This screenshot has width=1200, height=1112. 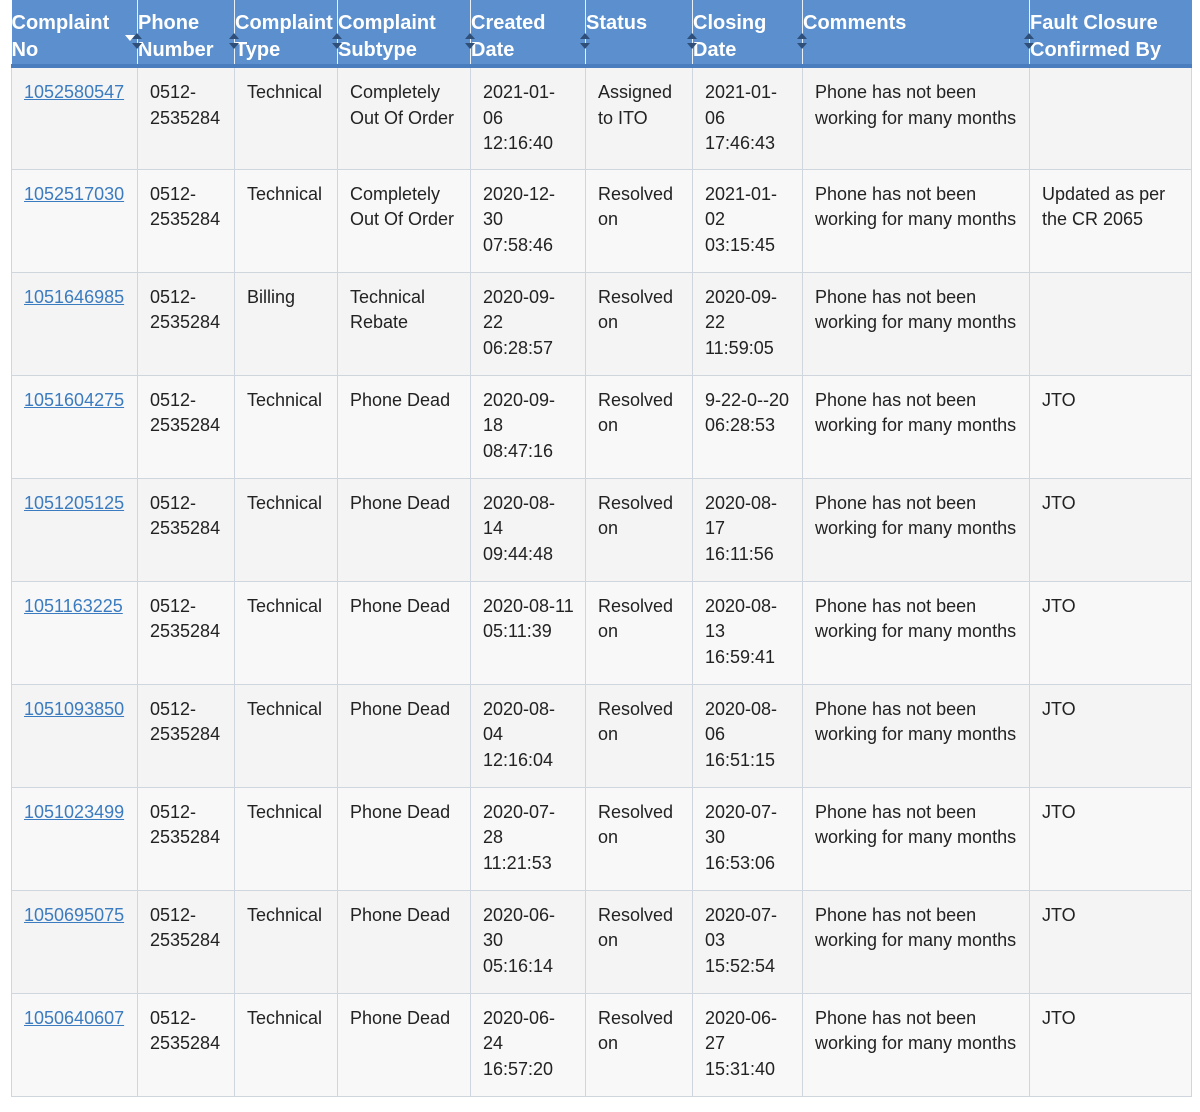 I want to click on created-date-cell: 2020-08-04 12:16:04, so click(x=528, y=736).